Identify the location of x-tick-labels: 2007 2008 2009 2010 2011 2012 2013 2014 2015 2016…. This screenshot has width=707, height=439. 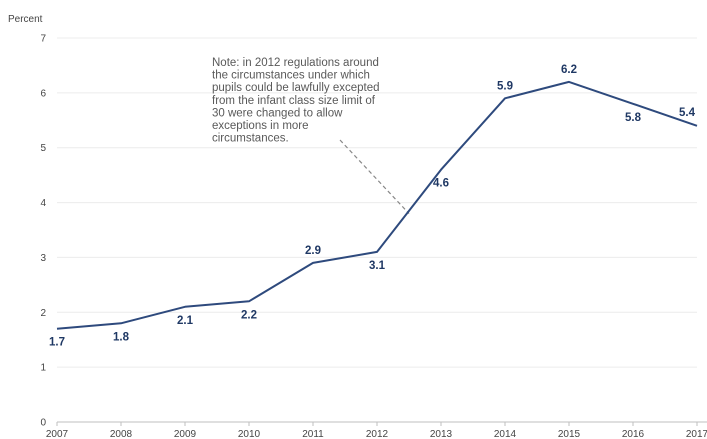
(376, 434).